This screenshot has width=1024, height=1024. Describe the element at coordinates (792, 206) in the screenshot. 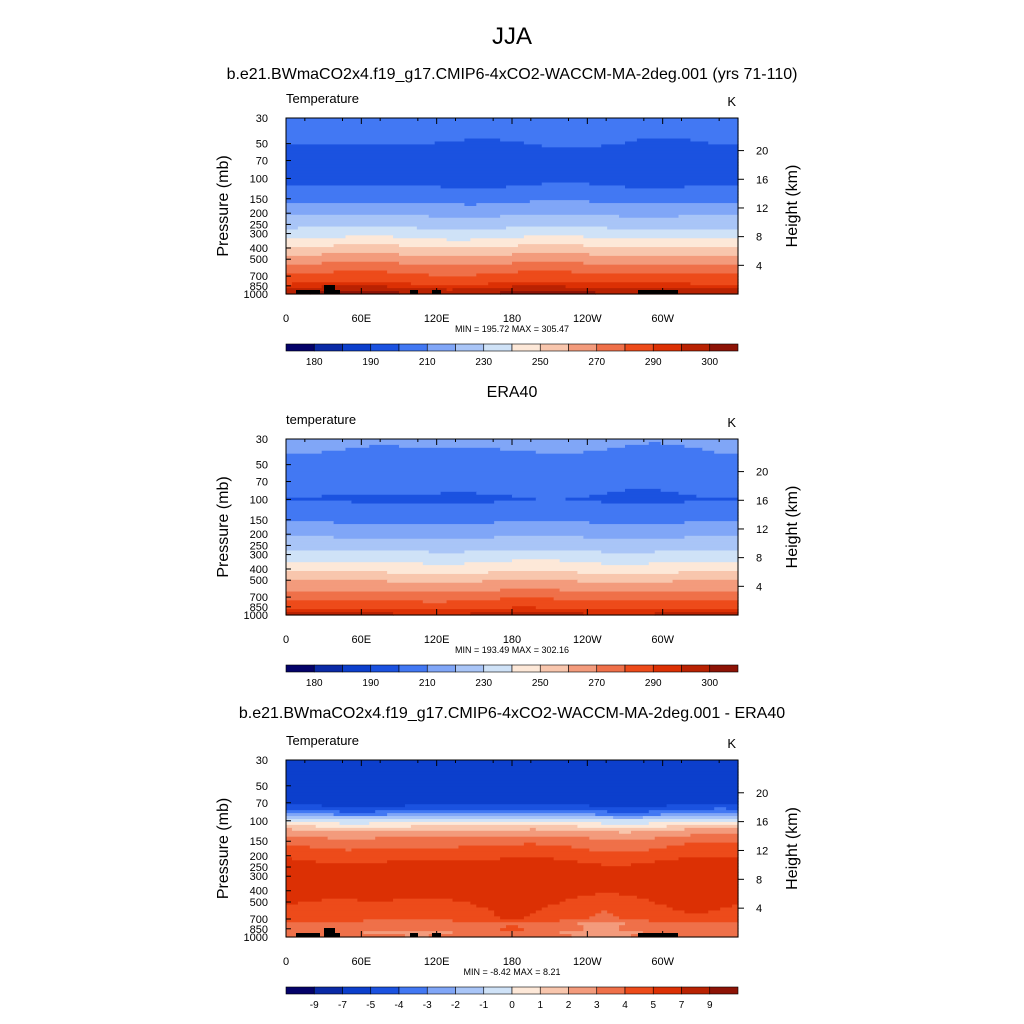

I see `y2-axis-title: Height (km)` at that location.